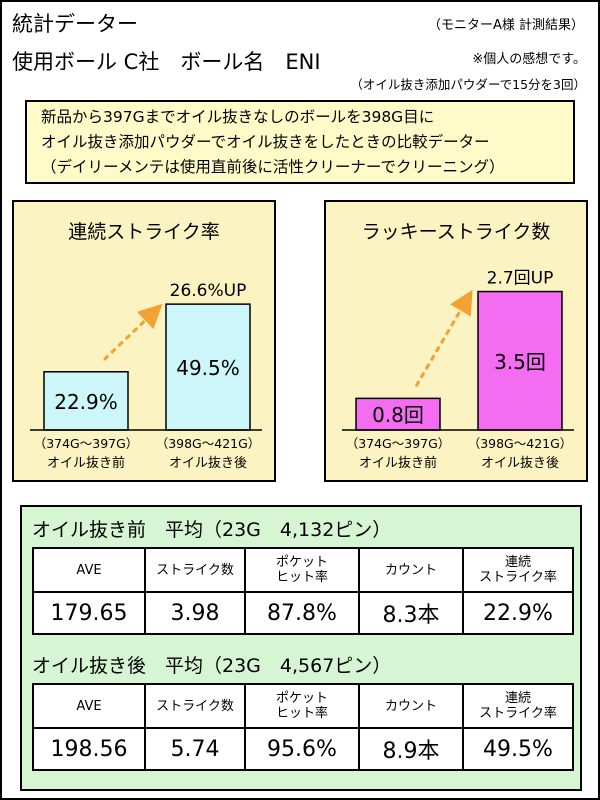 The height and width of the screenshot is (800, 600). I want to click on value-cell: 198.56, so click(89, 749).